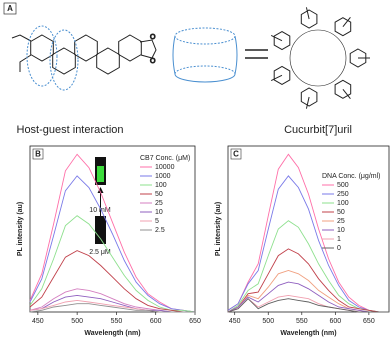  What do you see at coordinates (256, 54) in the screenshot?
I see `equals` at bounding box center [256, 54].